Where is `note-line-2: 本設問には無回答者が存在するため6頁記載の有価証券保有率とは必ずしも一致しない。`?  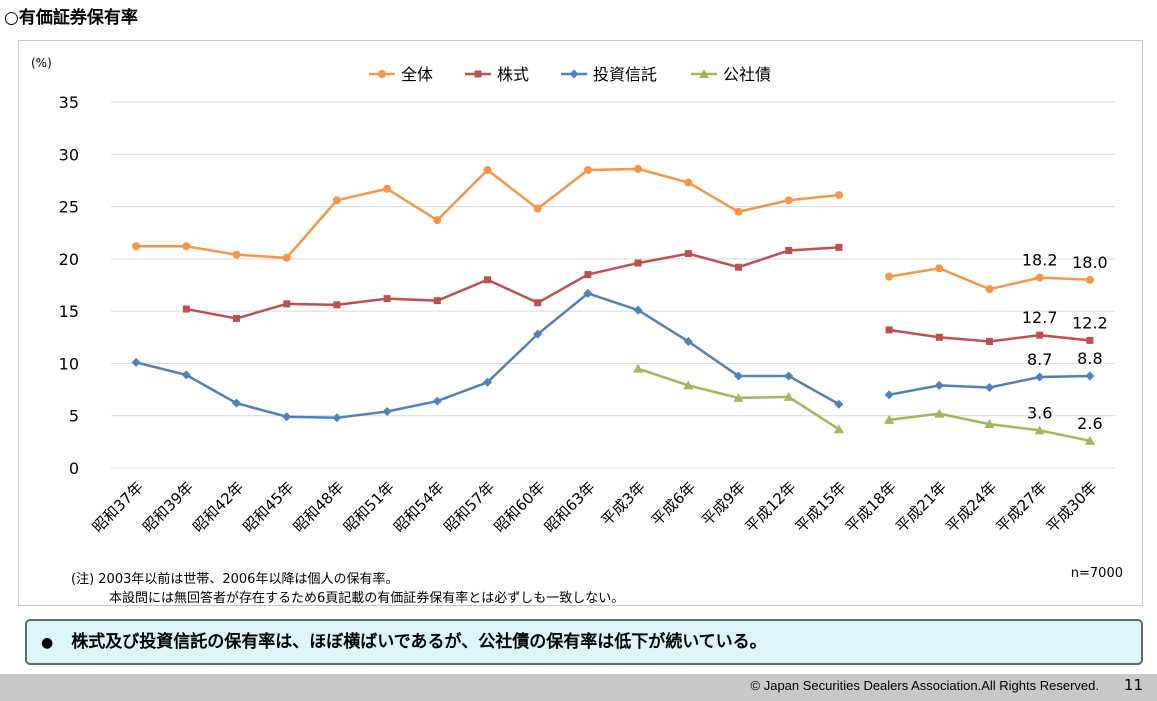 note-line-2: 本設問には無回答者が存在するため6頁記載の有価証券保有率とは必ずしも一致しない。 is located at coordinates (367, 598).